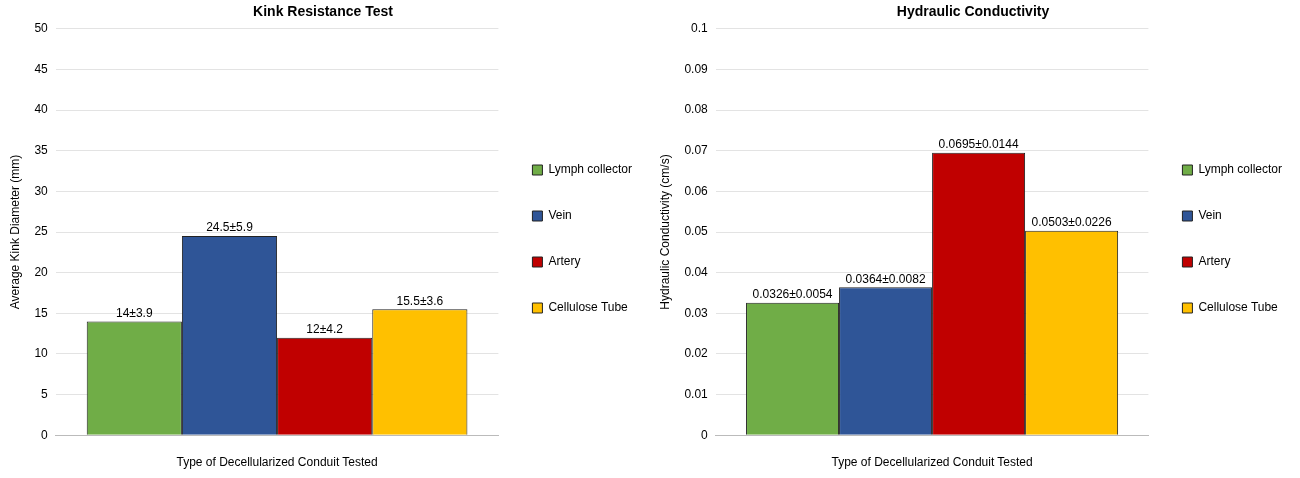  Describe the element at coordinates (696, 109) in the screenshot. I see `y-tick-label: 0.08` at that location.